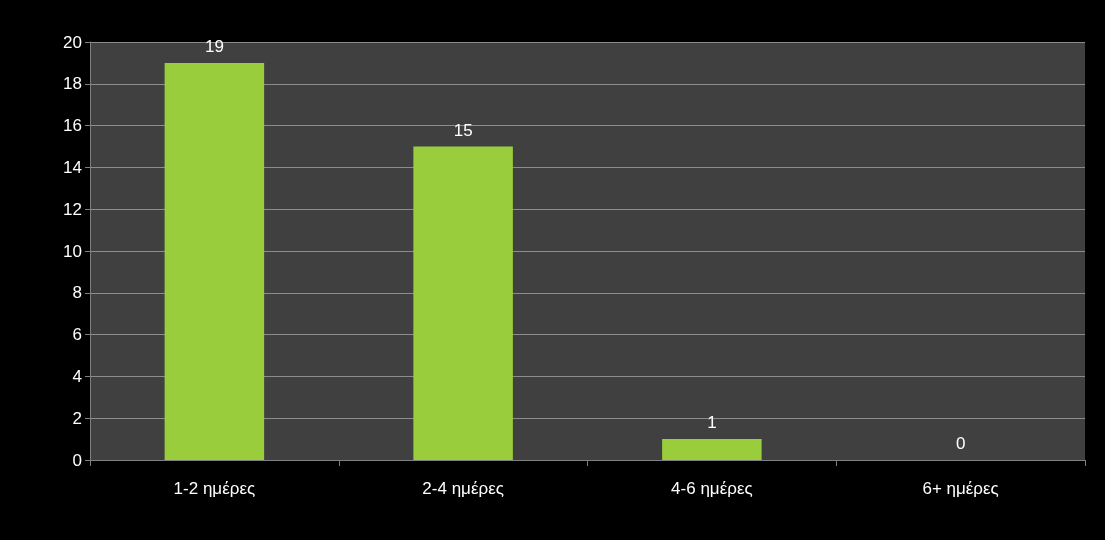 The width and height of the screenshot is (1105, 540). Describe the element at coordinates (214, 488) in the screenshot. I see `x-tick-label: 1-2 ημέρες` at that location.